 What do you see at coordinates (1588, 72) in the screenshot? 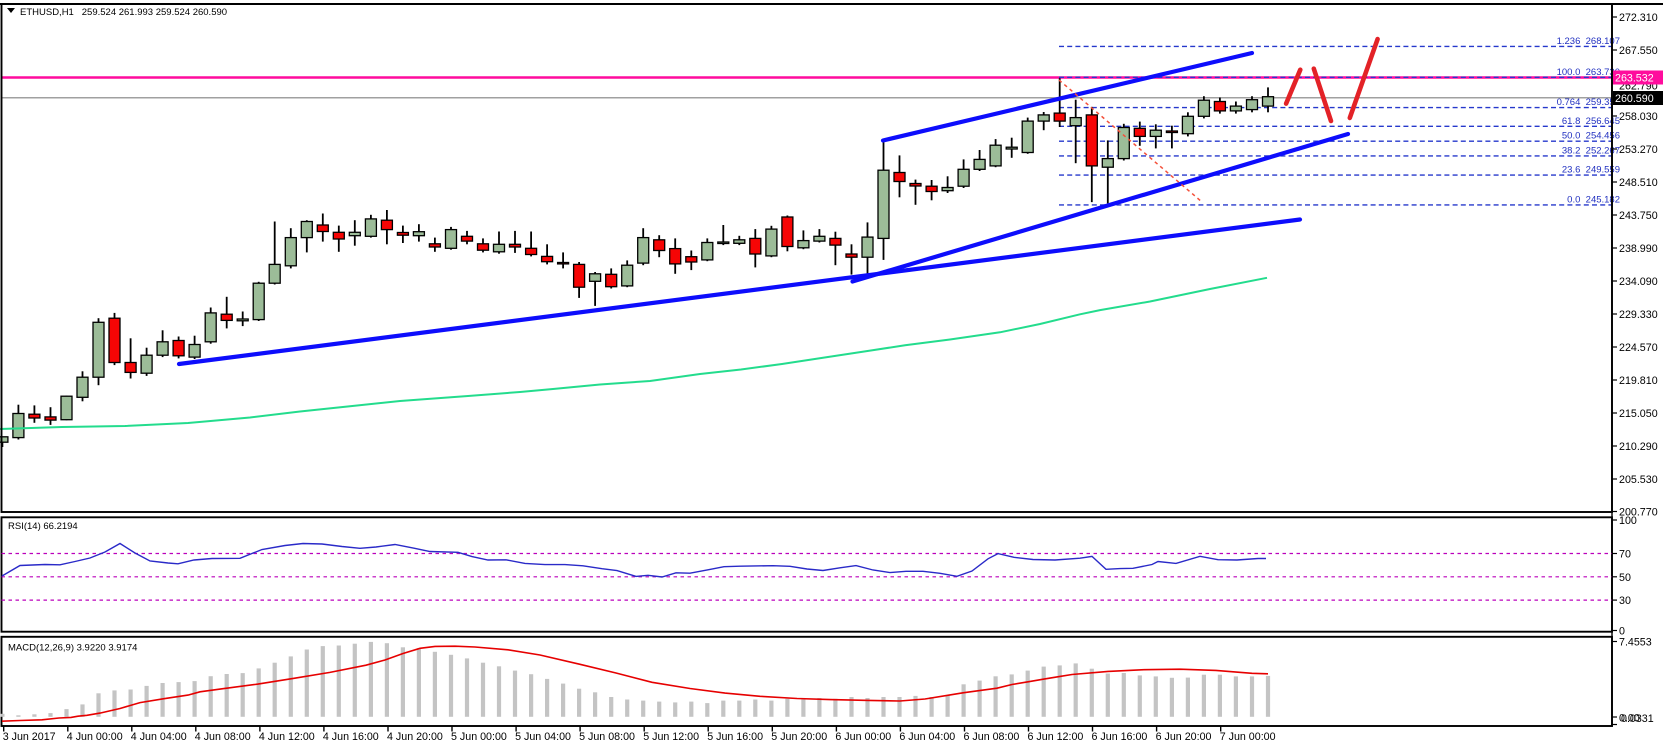
I see `svg-text: 100.0 263.730` at bounding box center [1588, 72].